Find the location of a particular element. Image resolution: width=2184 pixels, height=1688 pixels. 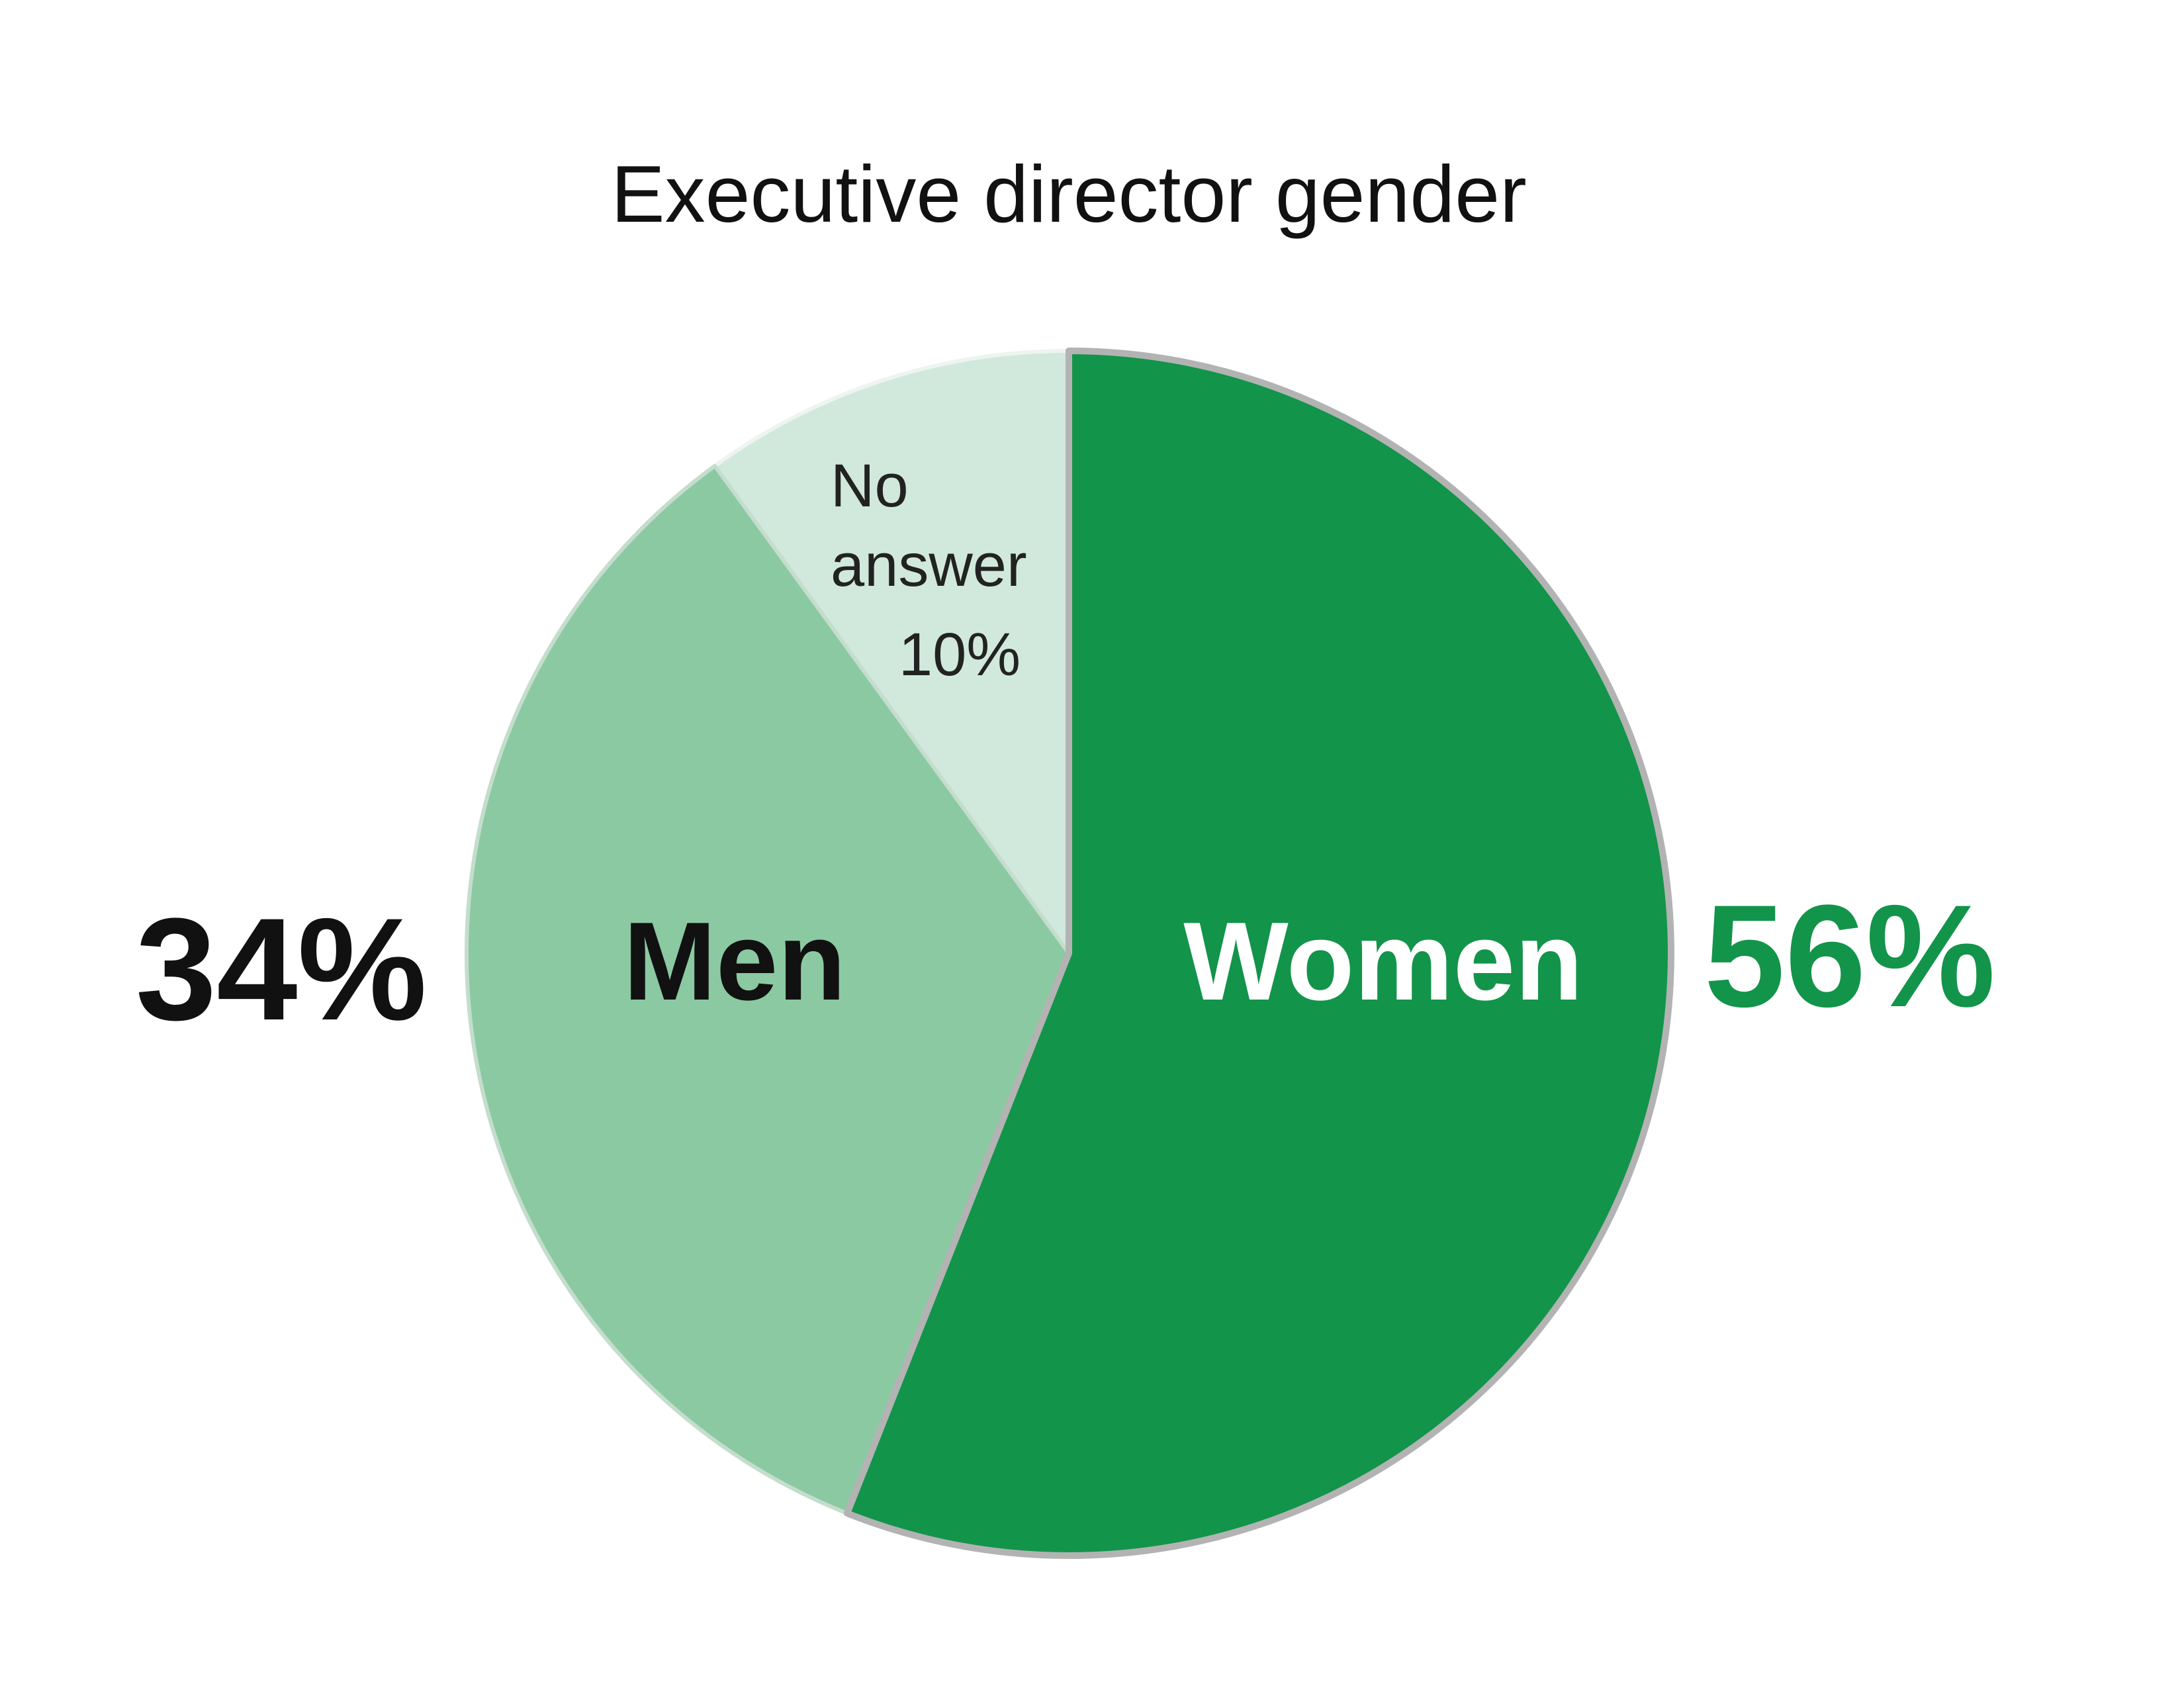

chart-title: Executive director gender is located at coordinates (1068, 194).